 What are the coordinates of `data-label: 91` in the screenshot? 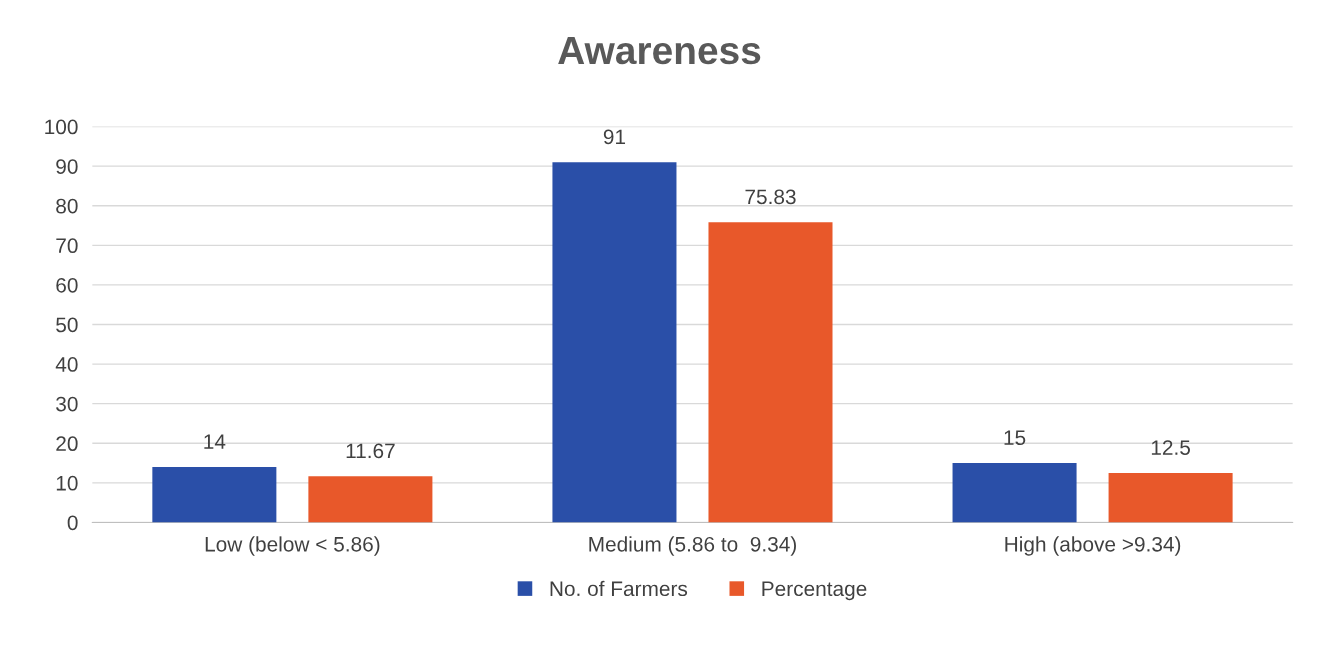 It's located at (614, 137).